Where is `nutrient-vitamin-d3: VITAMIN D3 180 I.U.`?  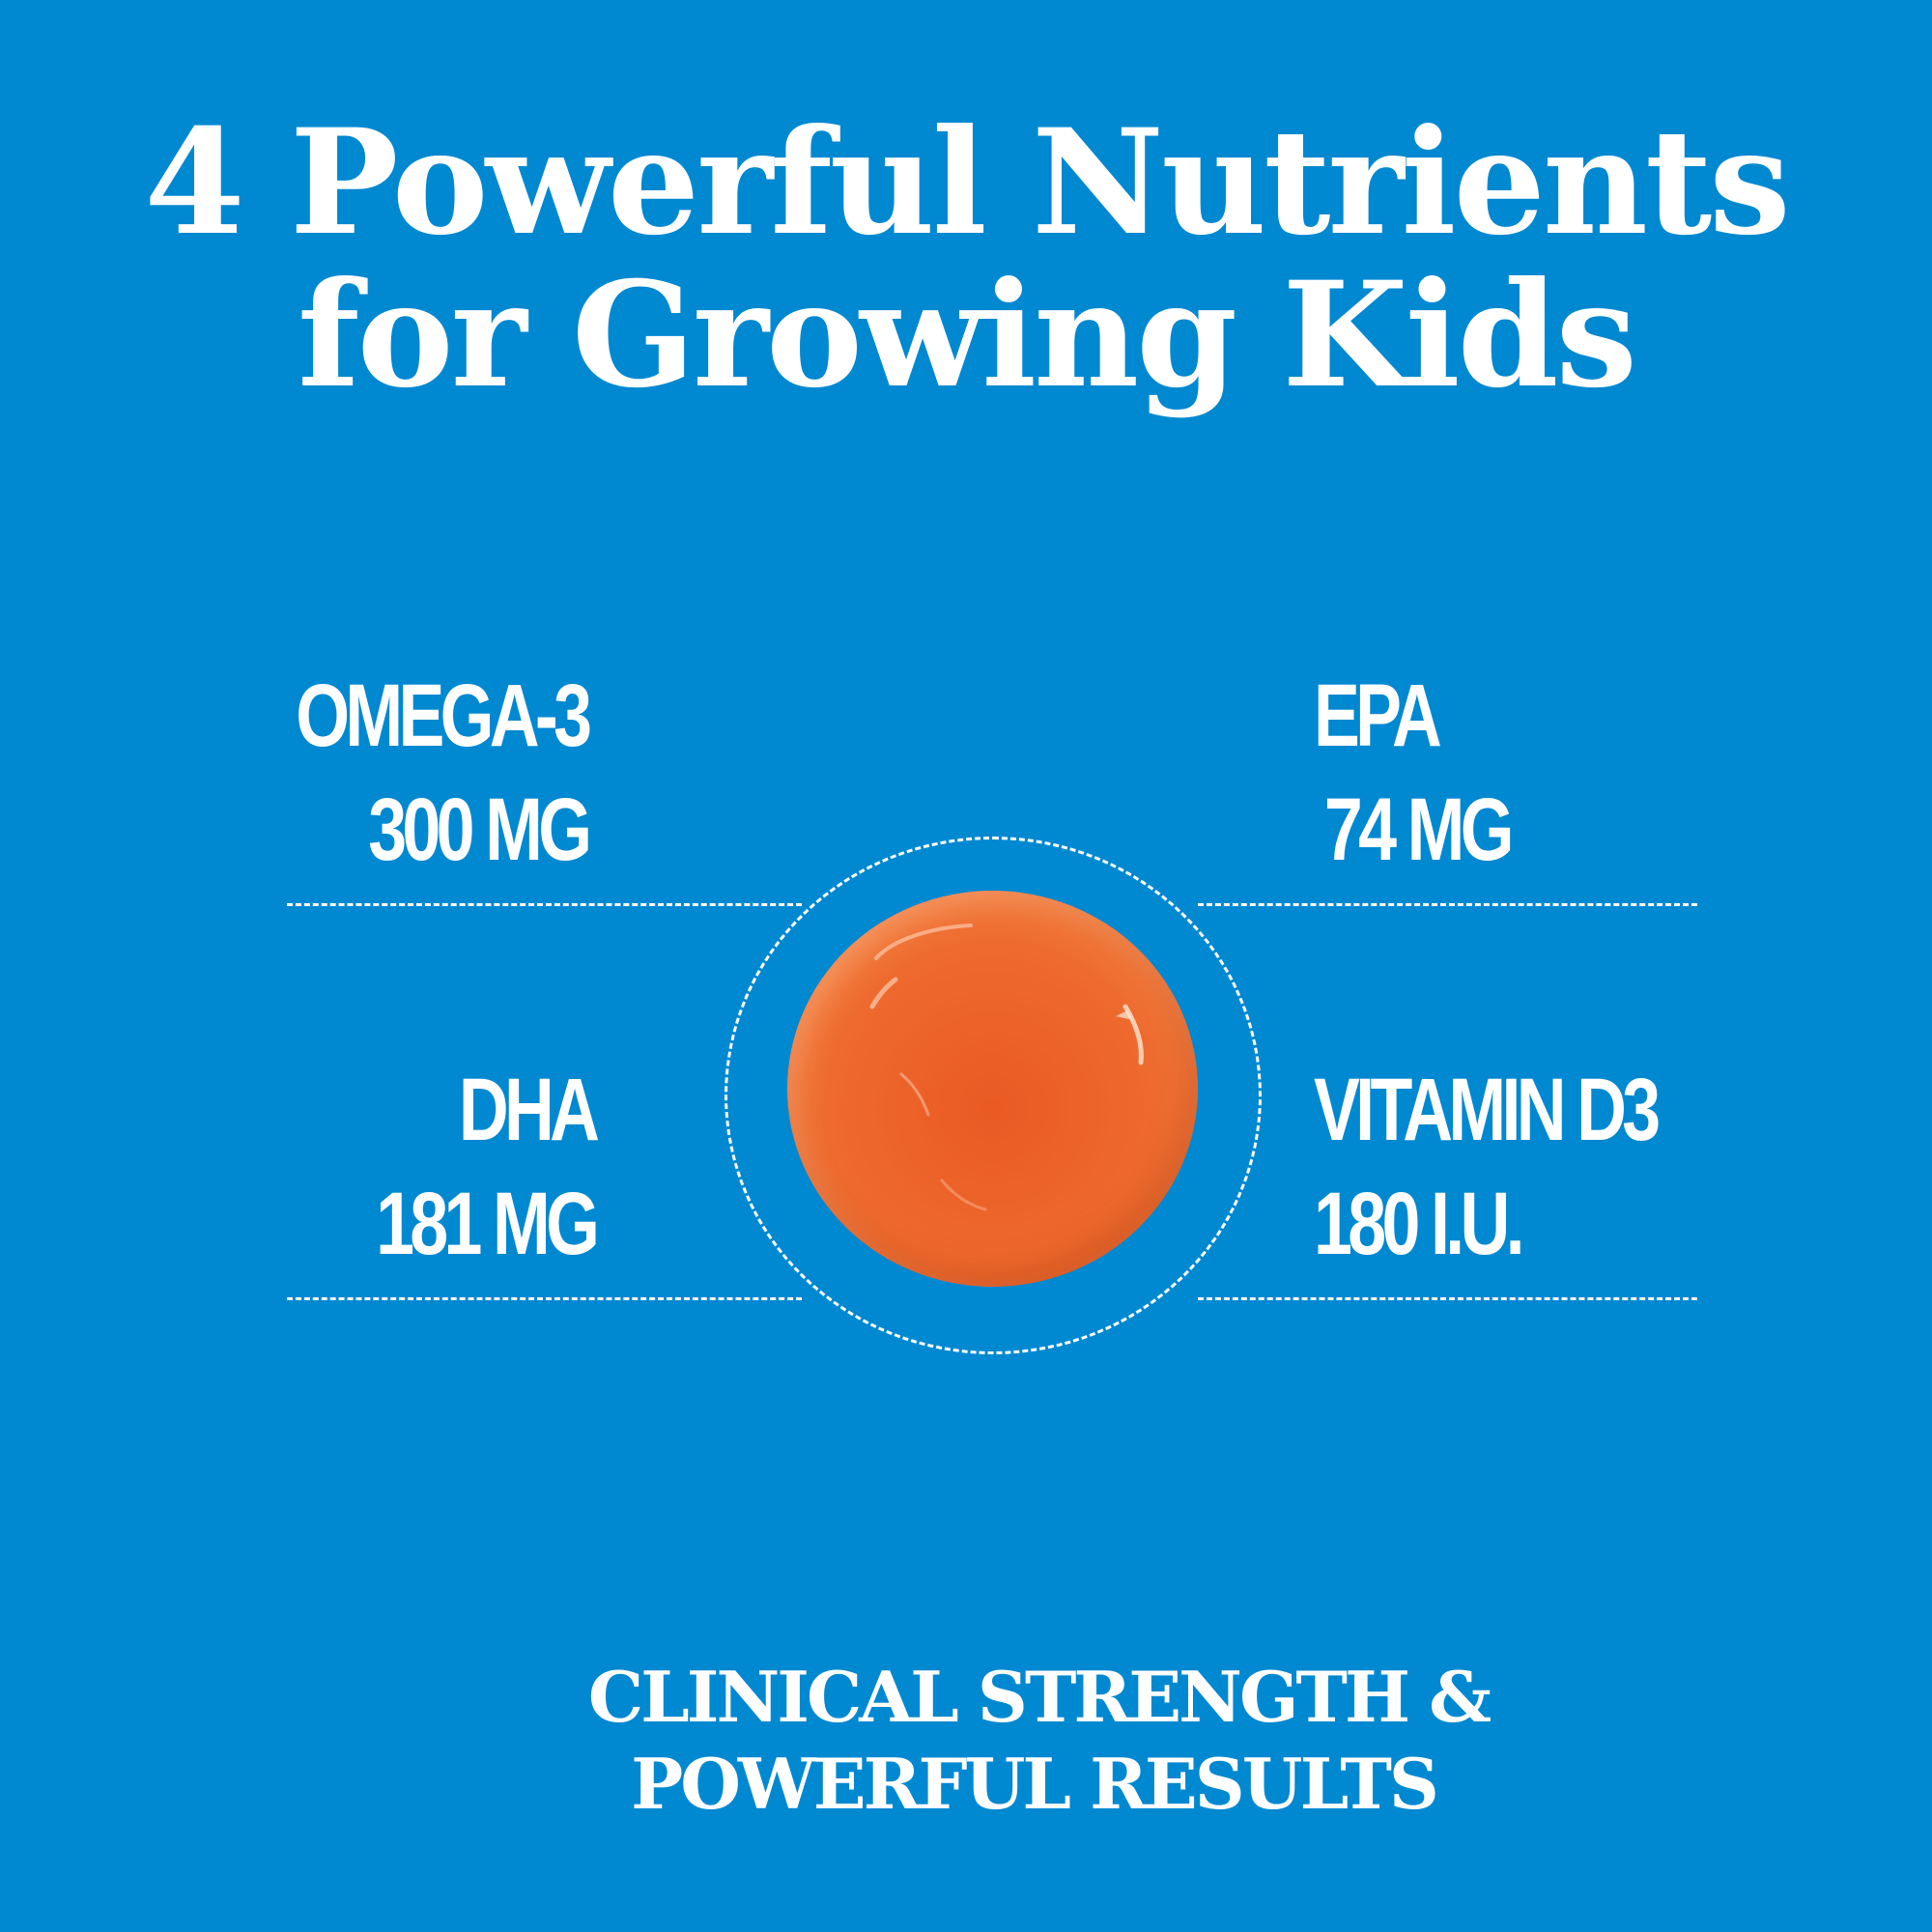
nutrient-vitamin-d3: VITAMIN D3 180 I.U. is located at coordinates (1487, 1167).